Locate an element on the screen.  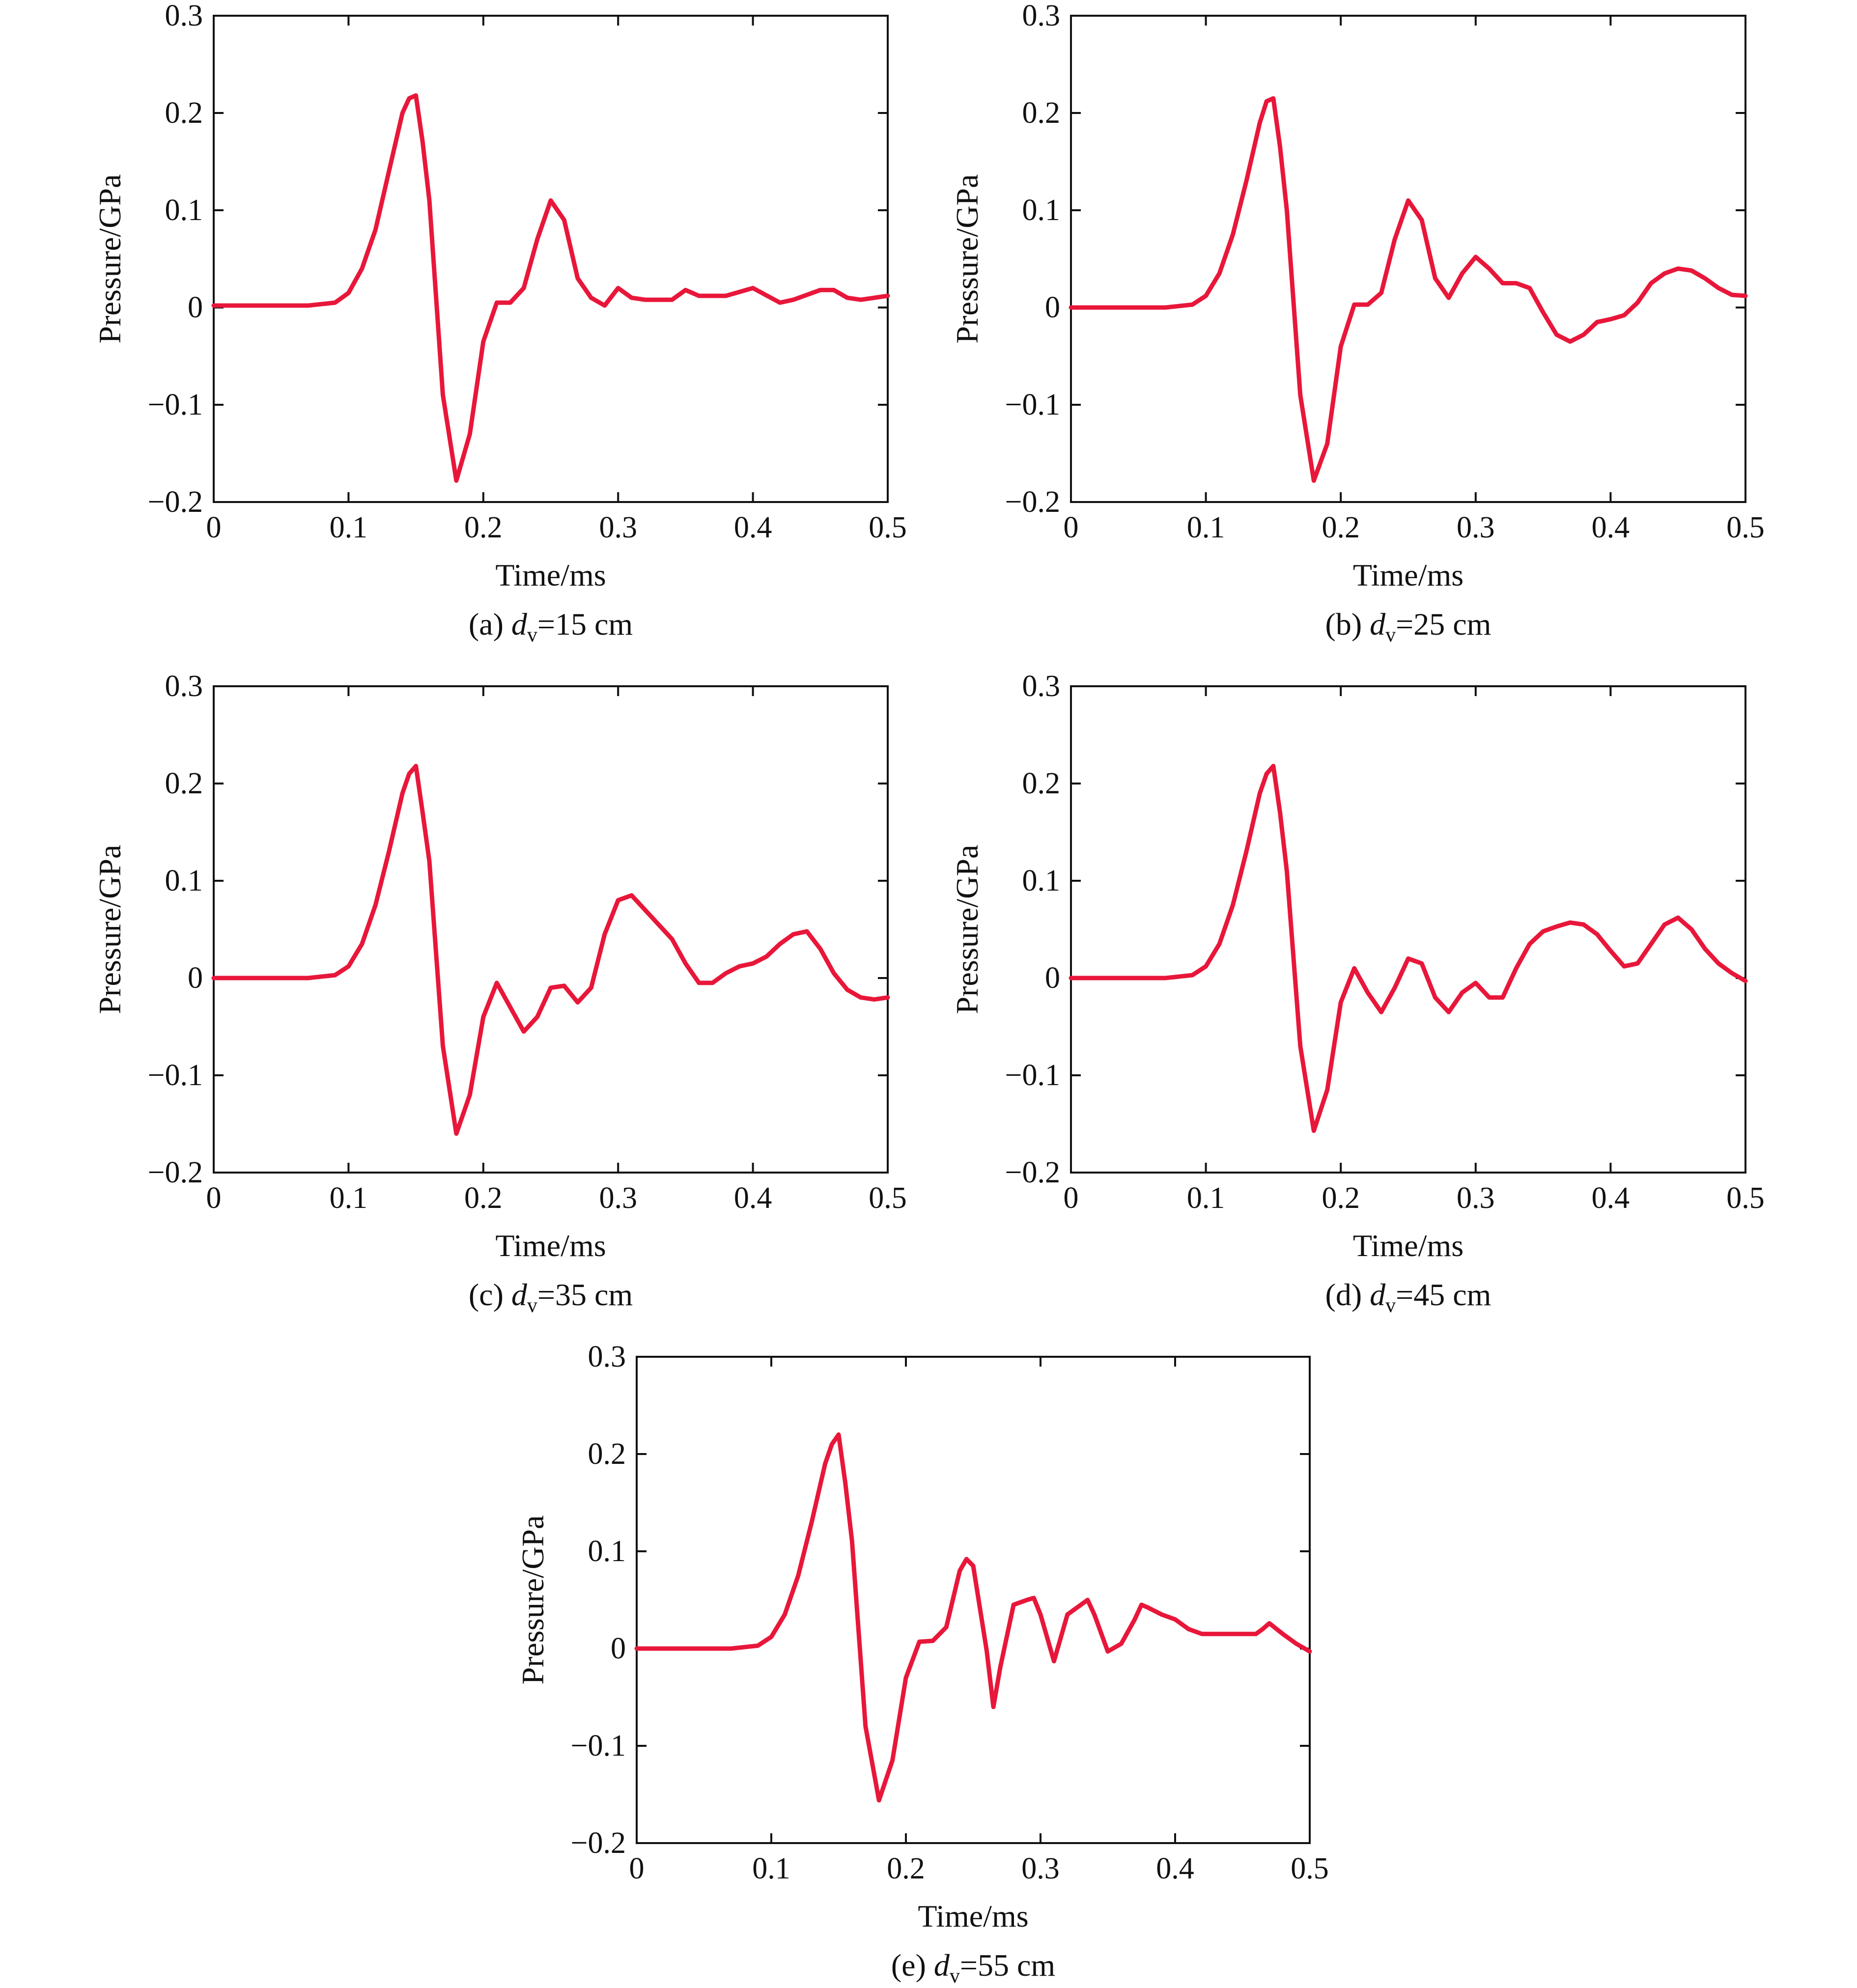
panel-caption: (c) dv=35 cm is located at coordinates (551, 1297).